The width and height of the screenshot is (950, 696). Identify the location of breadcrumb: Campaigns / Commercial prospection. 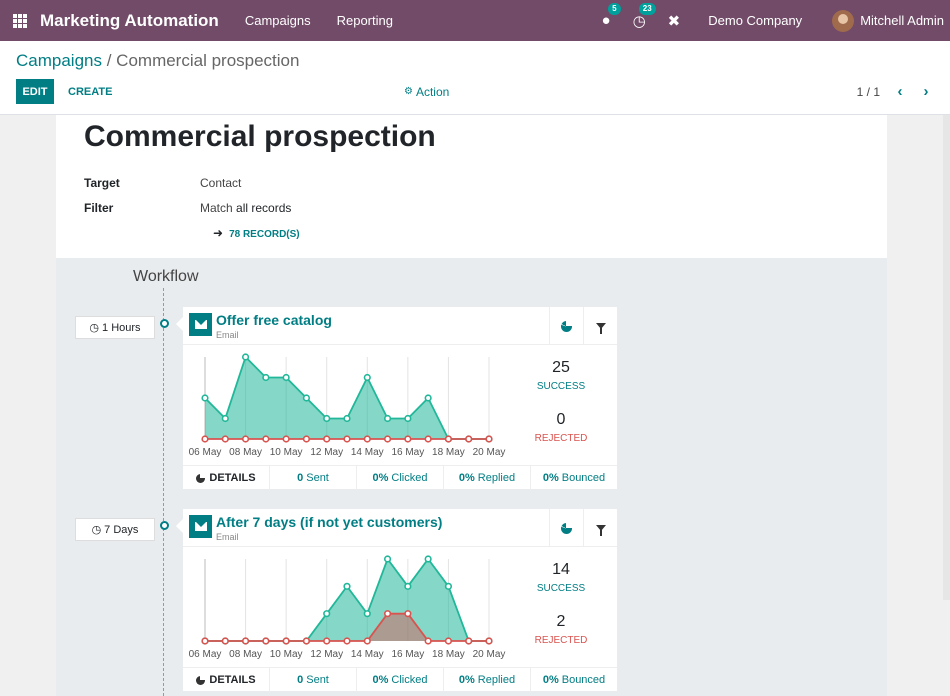
(157, 61).